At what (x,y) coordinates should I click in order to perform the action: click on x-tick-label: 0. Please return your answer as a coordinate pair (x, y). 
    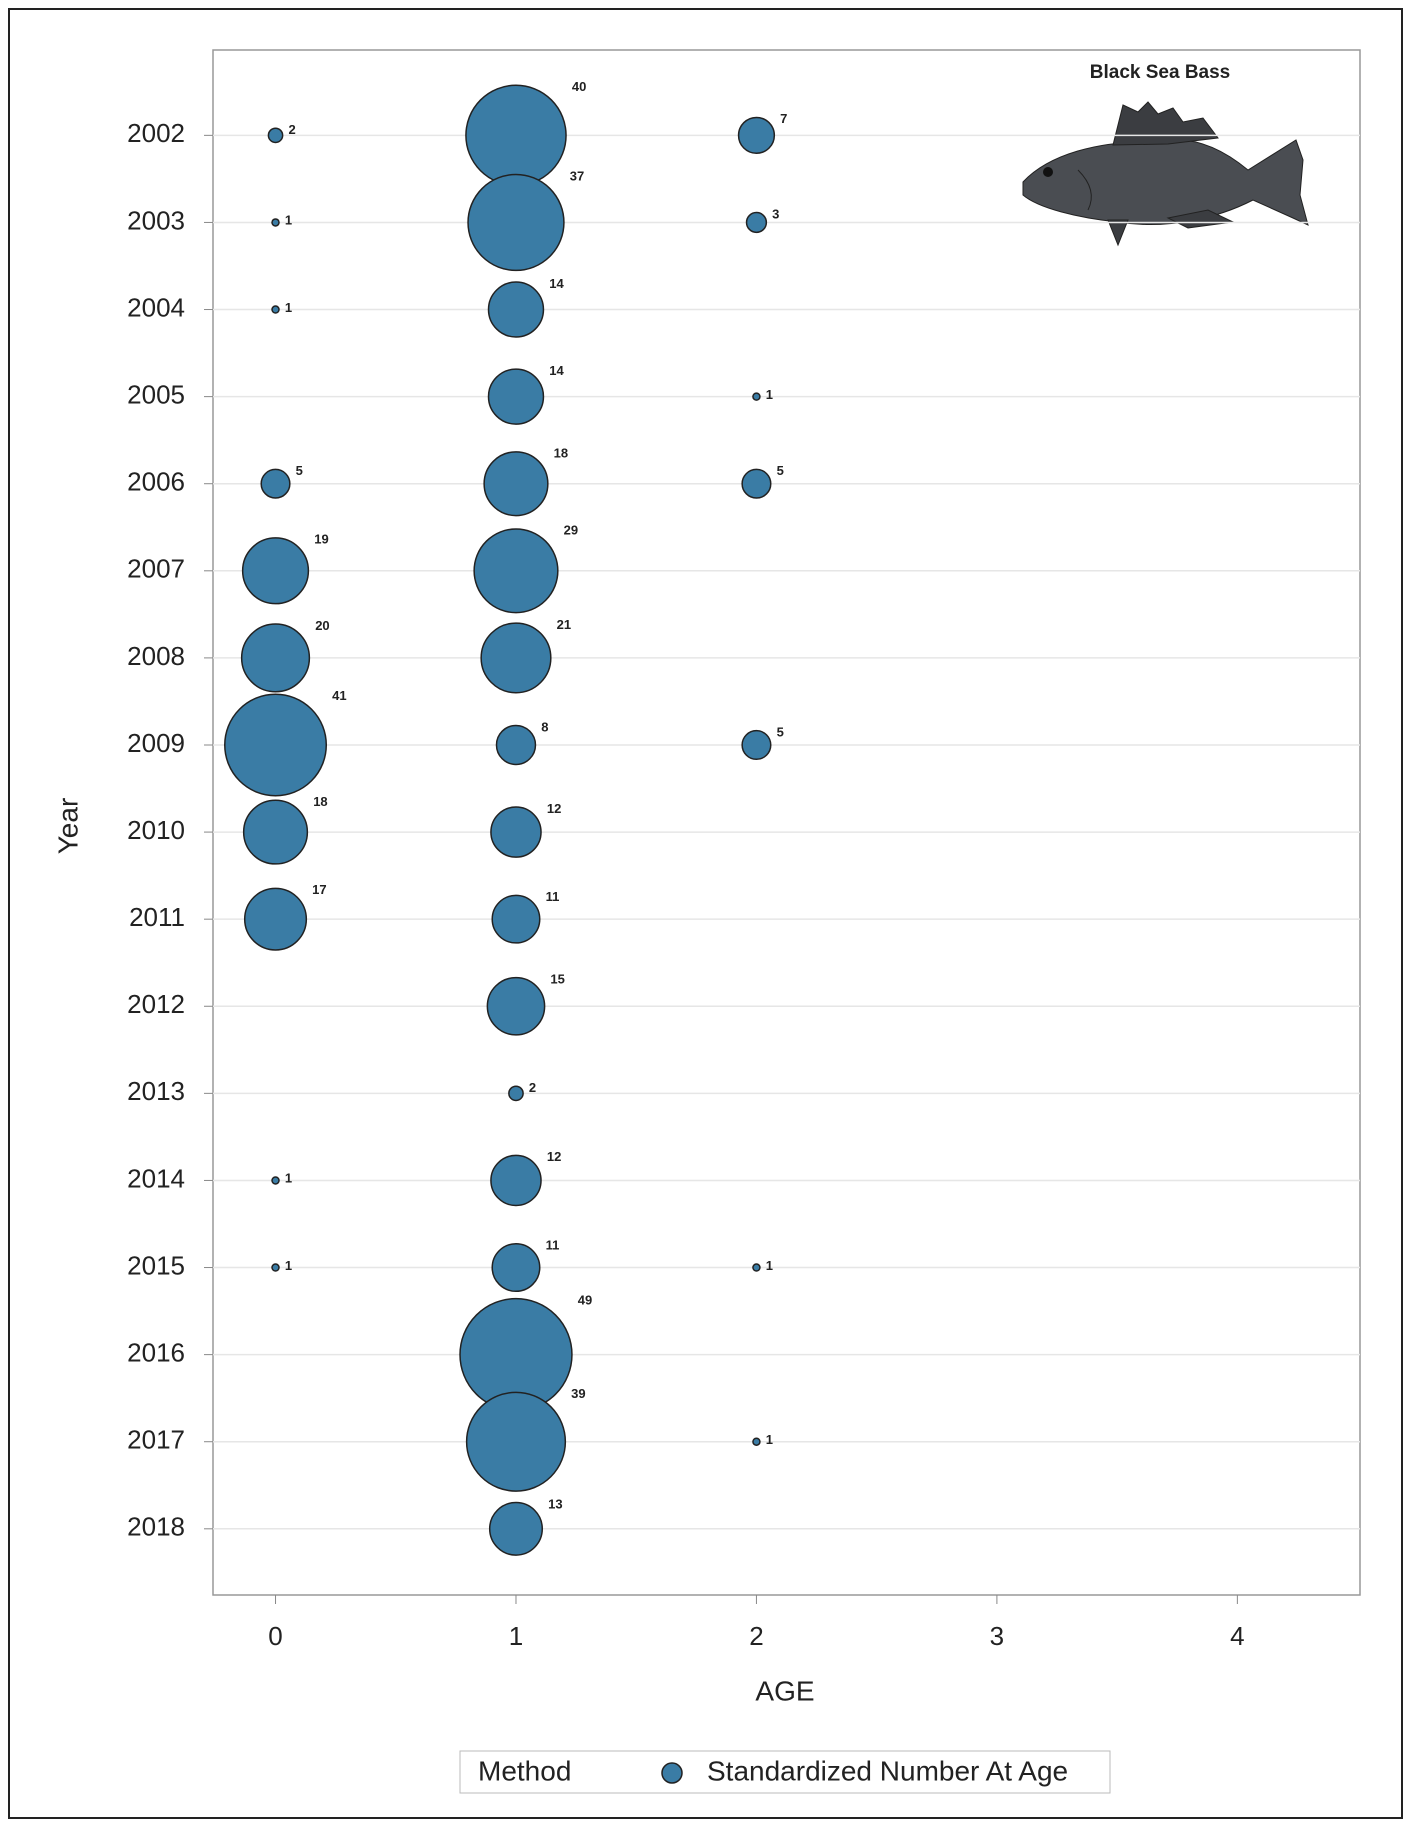
    Looking at the image, I should click on (275, 1636).